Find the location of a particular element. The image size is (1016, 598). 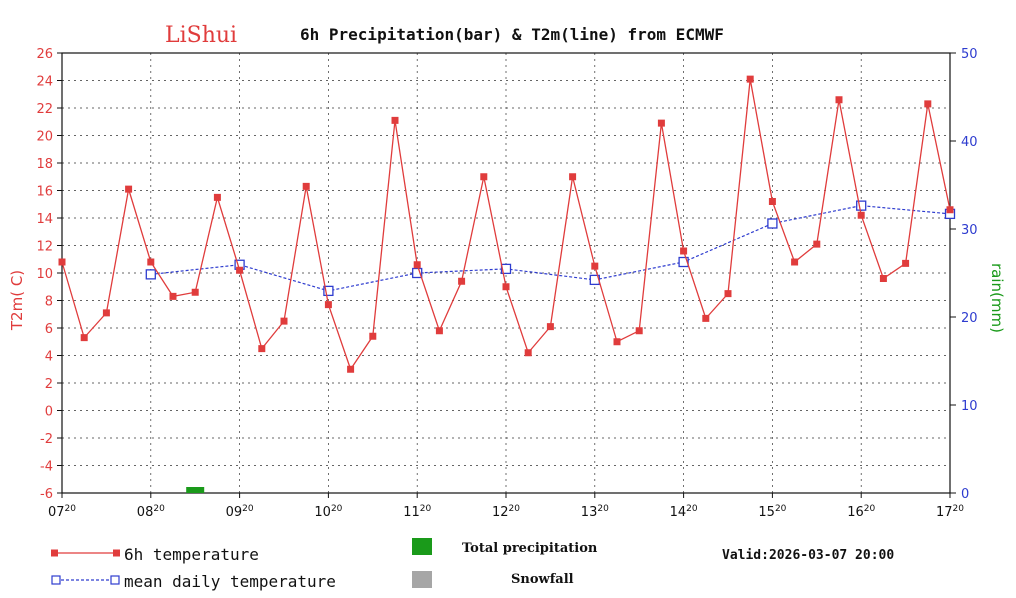

x-tick-label: 0720 is located at coordinates (62, 512).